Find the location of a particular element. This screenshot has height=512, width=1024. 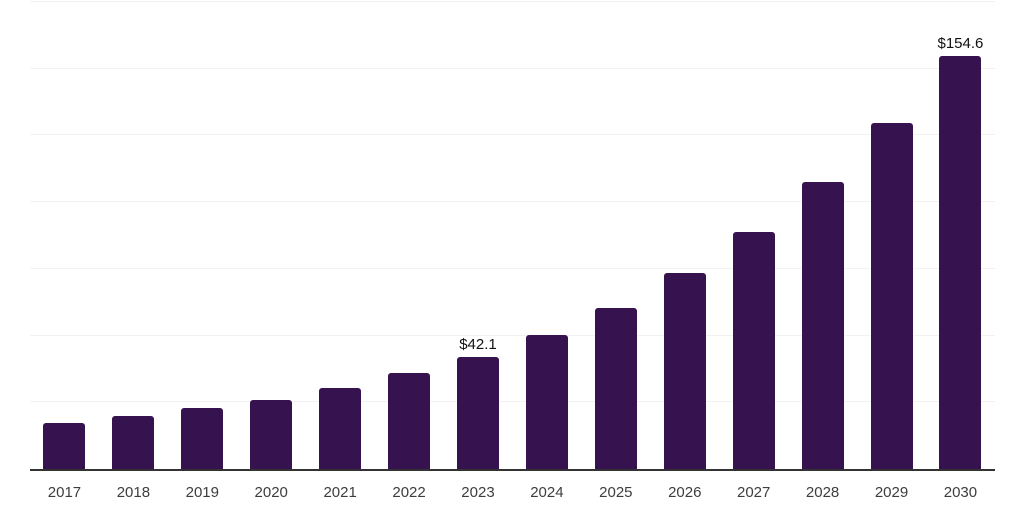

x-tick-2017: 2017 is located at coordinates (64, 492).